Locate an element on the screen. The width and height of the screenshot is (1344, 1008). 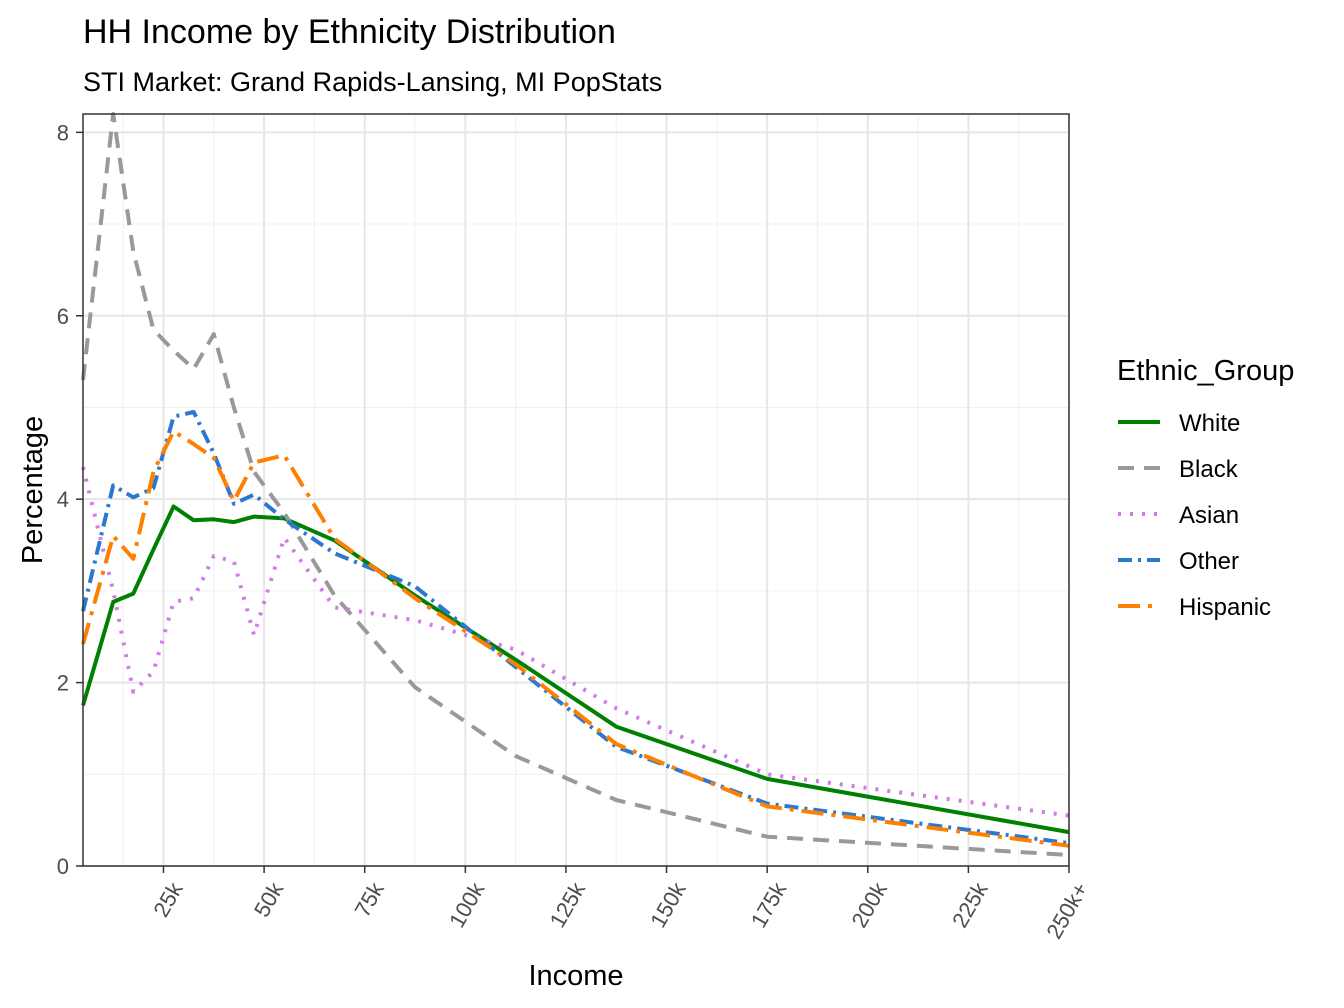
y-tick-label: 0 is located at coordinates (63, 866).